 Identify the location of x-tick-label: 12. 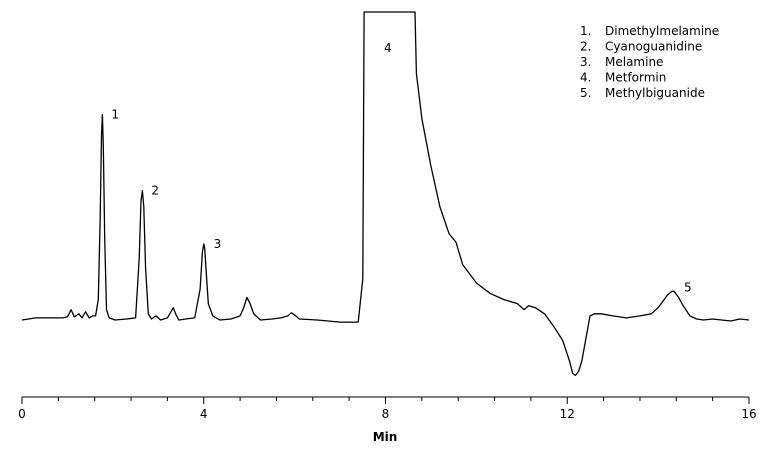
(567, 414).